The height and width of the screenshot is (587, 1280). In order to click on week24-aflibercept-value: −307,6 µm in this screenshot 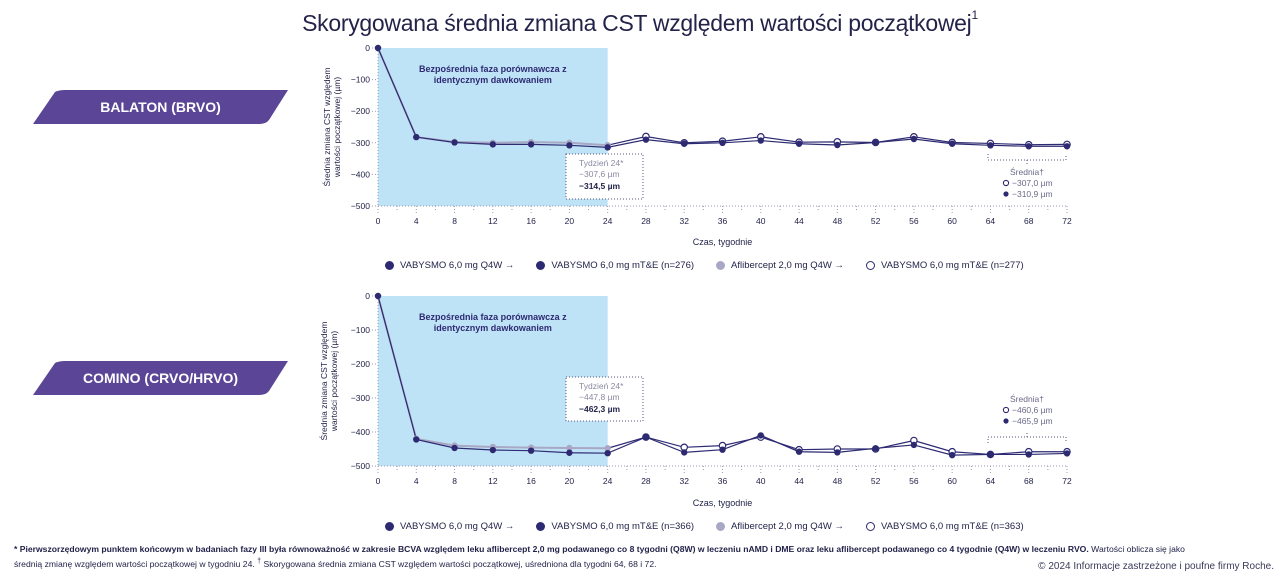, I will do `click(599, 174)`.